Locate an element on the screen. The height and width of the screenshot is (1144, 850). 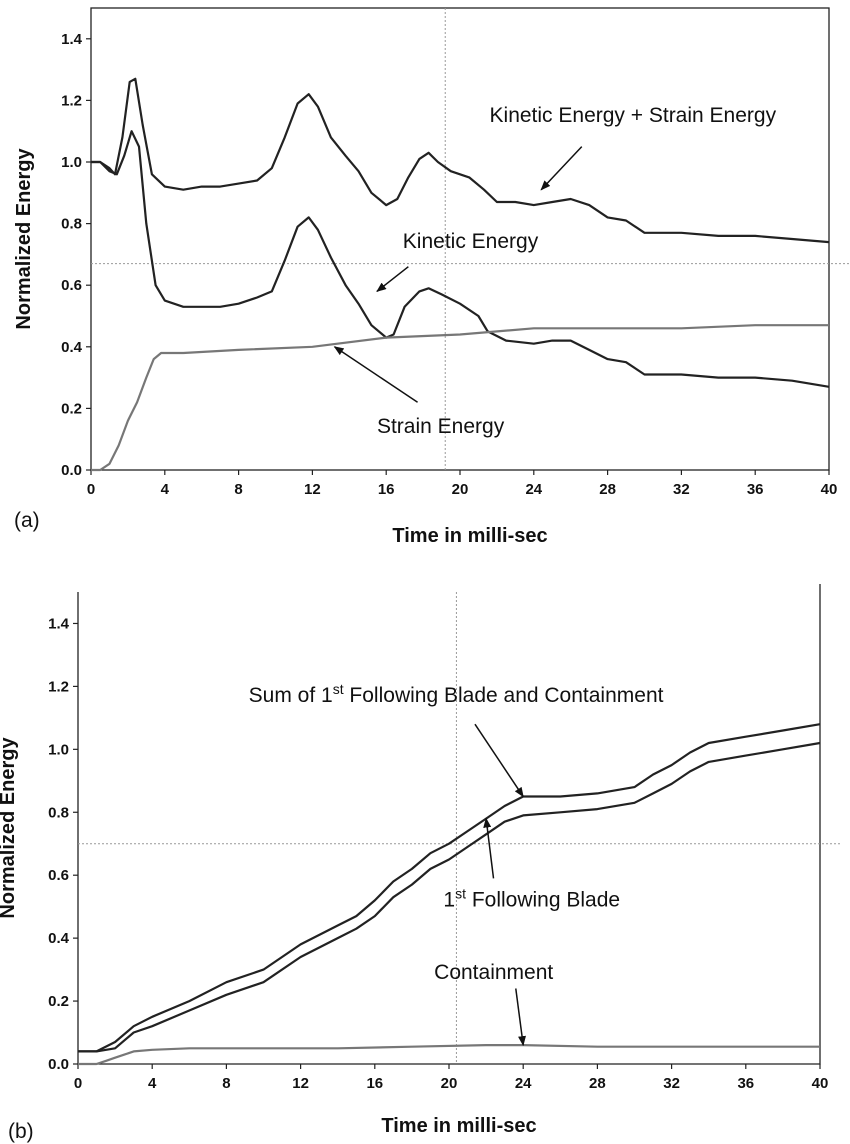
annotation-text-tail: Following Blade is located at coordinates (543, 900).